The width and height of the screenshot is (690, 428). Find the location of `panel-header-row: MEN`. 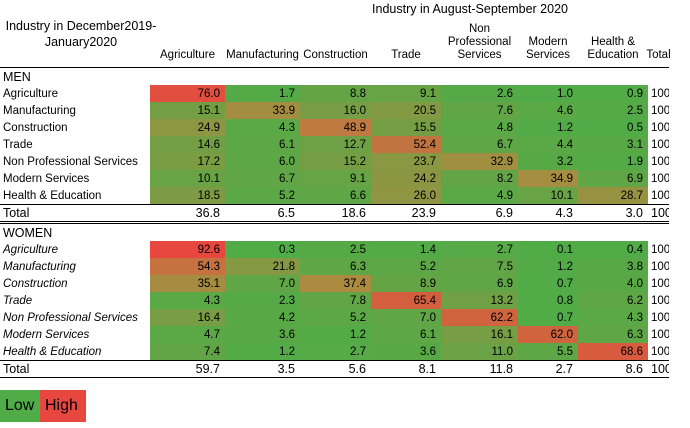

panel-header-row: MEN is located at coordinates (334, 76).